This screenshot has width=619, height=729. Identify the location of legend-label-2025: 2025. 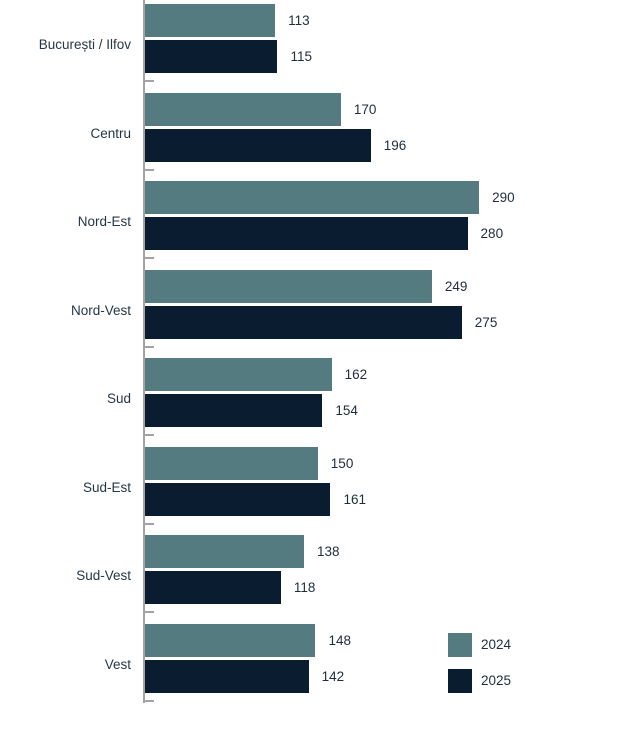
(496, 680).